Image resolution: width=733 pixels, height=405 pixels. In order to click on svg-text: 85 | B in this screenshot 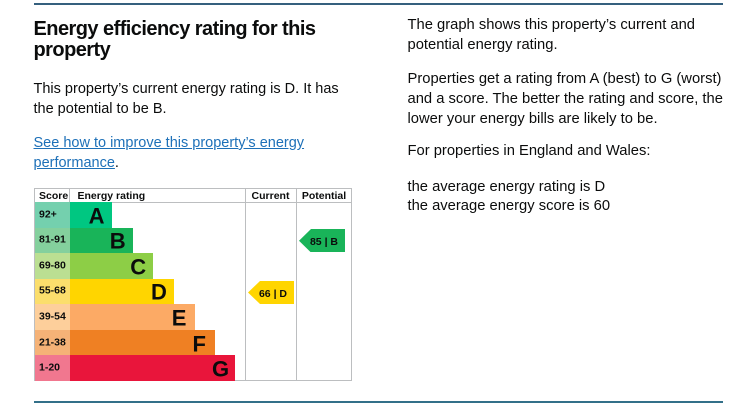, I will do `click(324, 242)`.